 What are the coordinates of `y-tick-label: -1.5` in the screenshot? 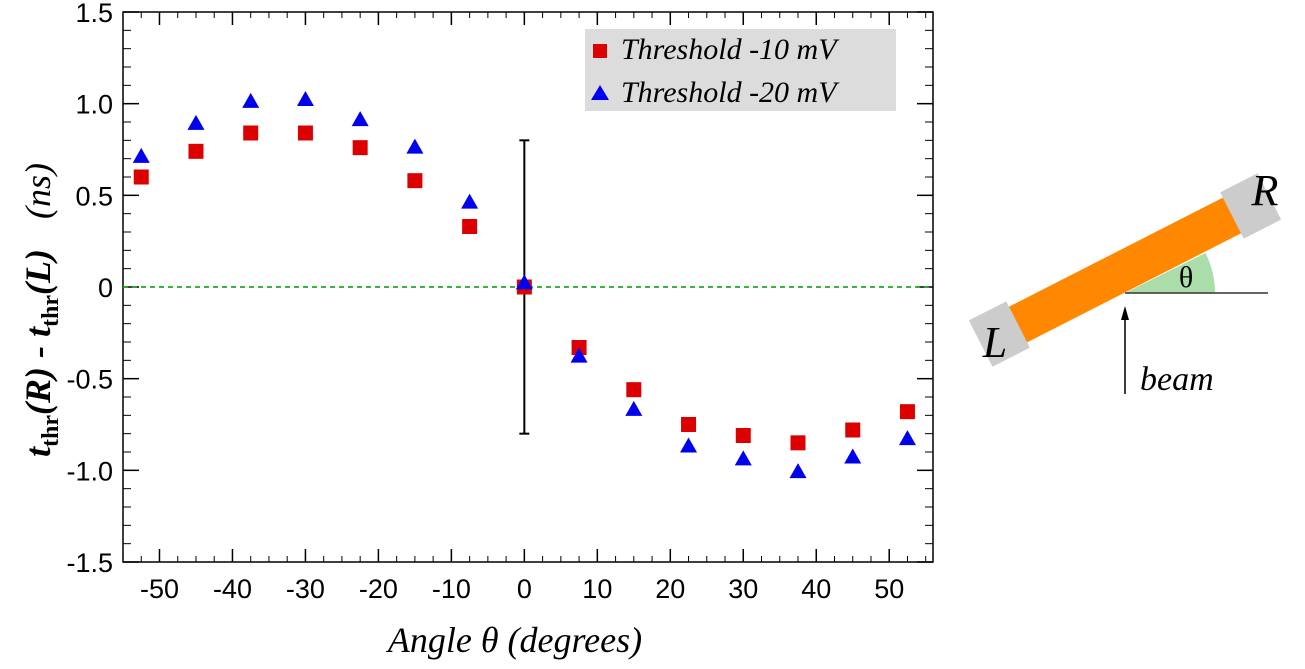 It's located at (89, 563).